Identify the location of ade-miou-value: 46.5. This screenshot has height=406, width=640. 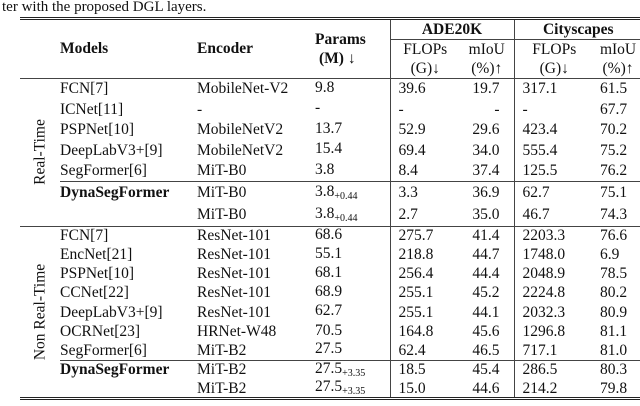
(486, 350).